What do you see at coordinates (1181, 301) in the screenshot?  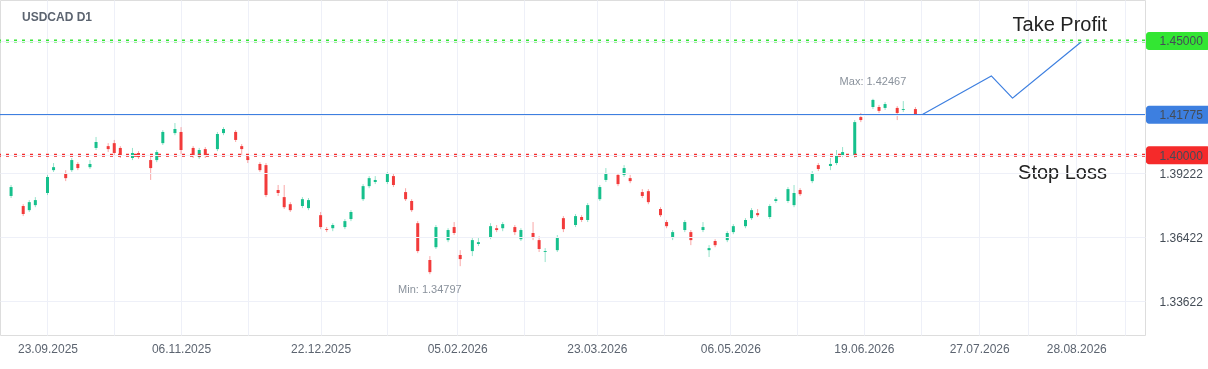 I see `y-tick-label: 1.33622` at bounding box center [1181, 301].